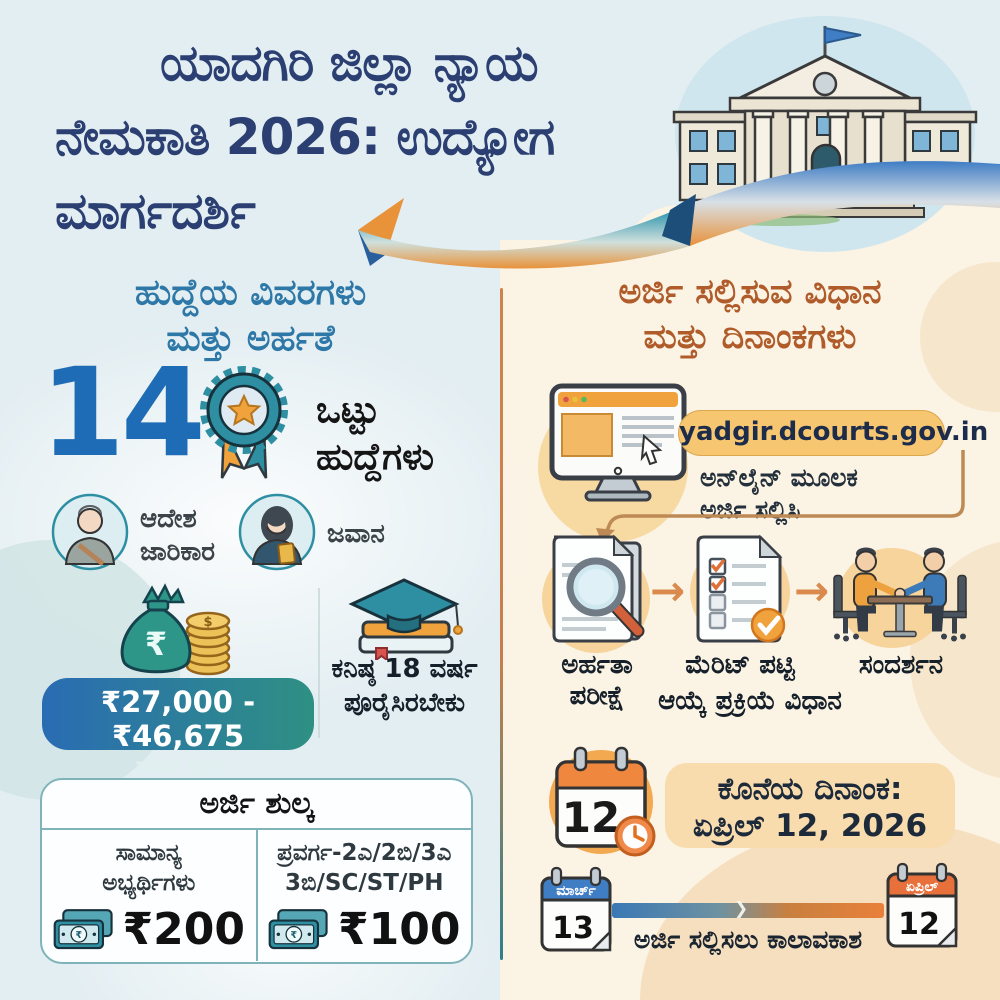 This screenshot has width=1000, height=1000. What do you see at coordinates (668, 590) in the screenshot?
I see `step-arrow-1: →` at bounding box center [668, 590].